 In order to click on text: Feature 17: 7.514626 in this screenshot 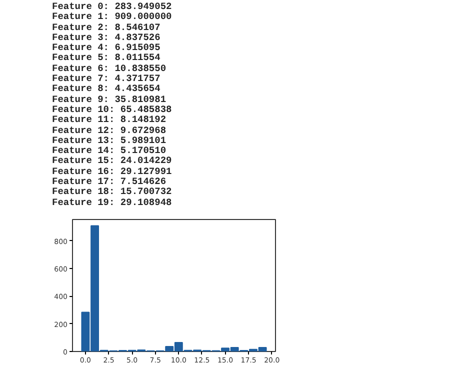, I will do `click(109, 182)`.